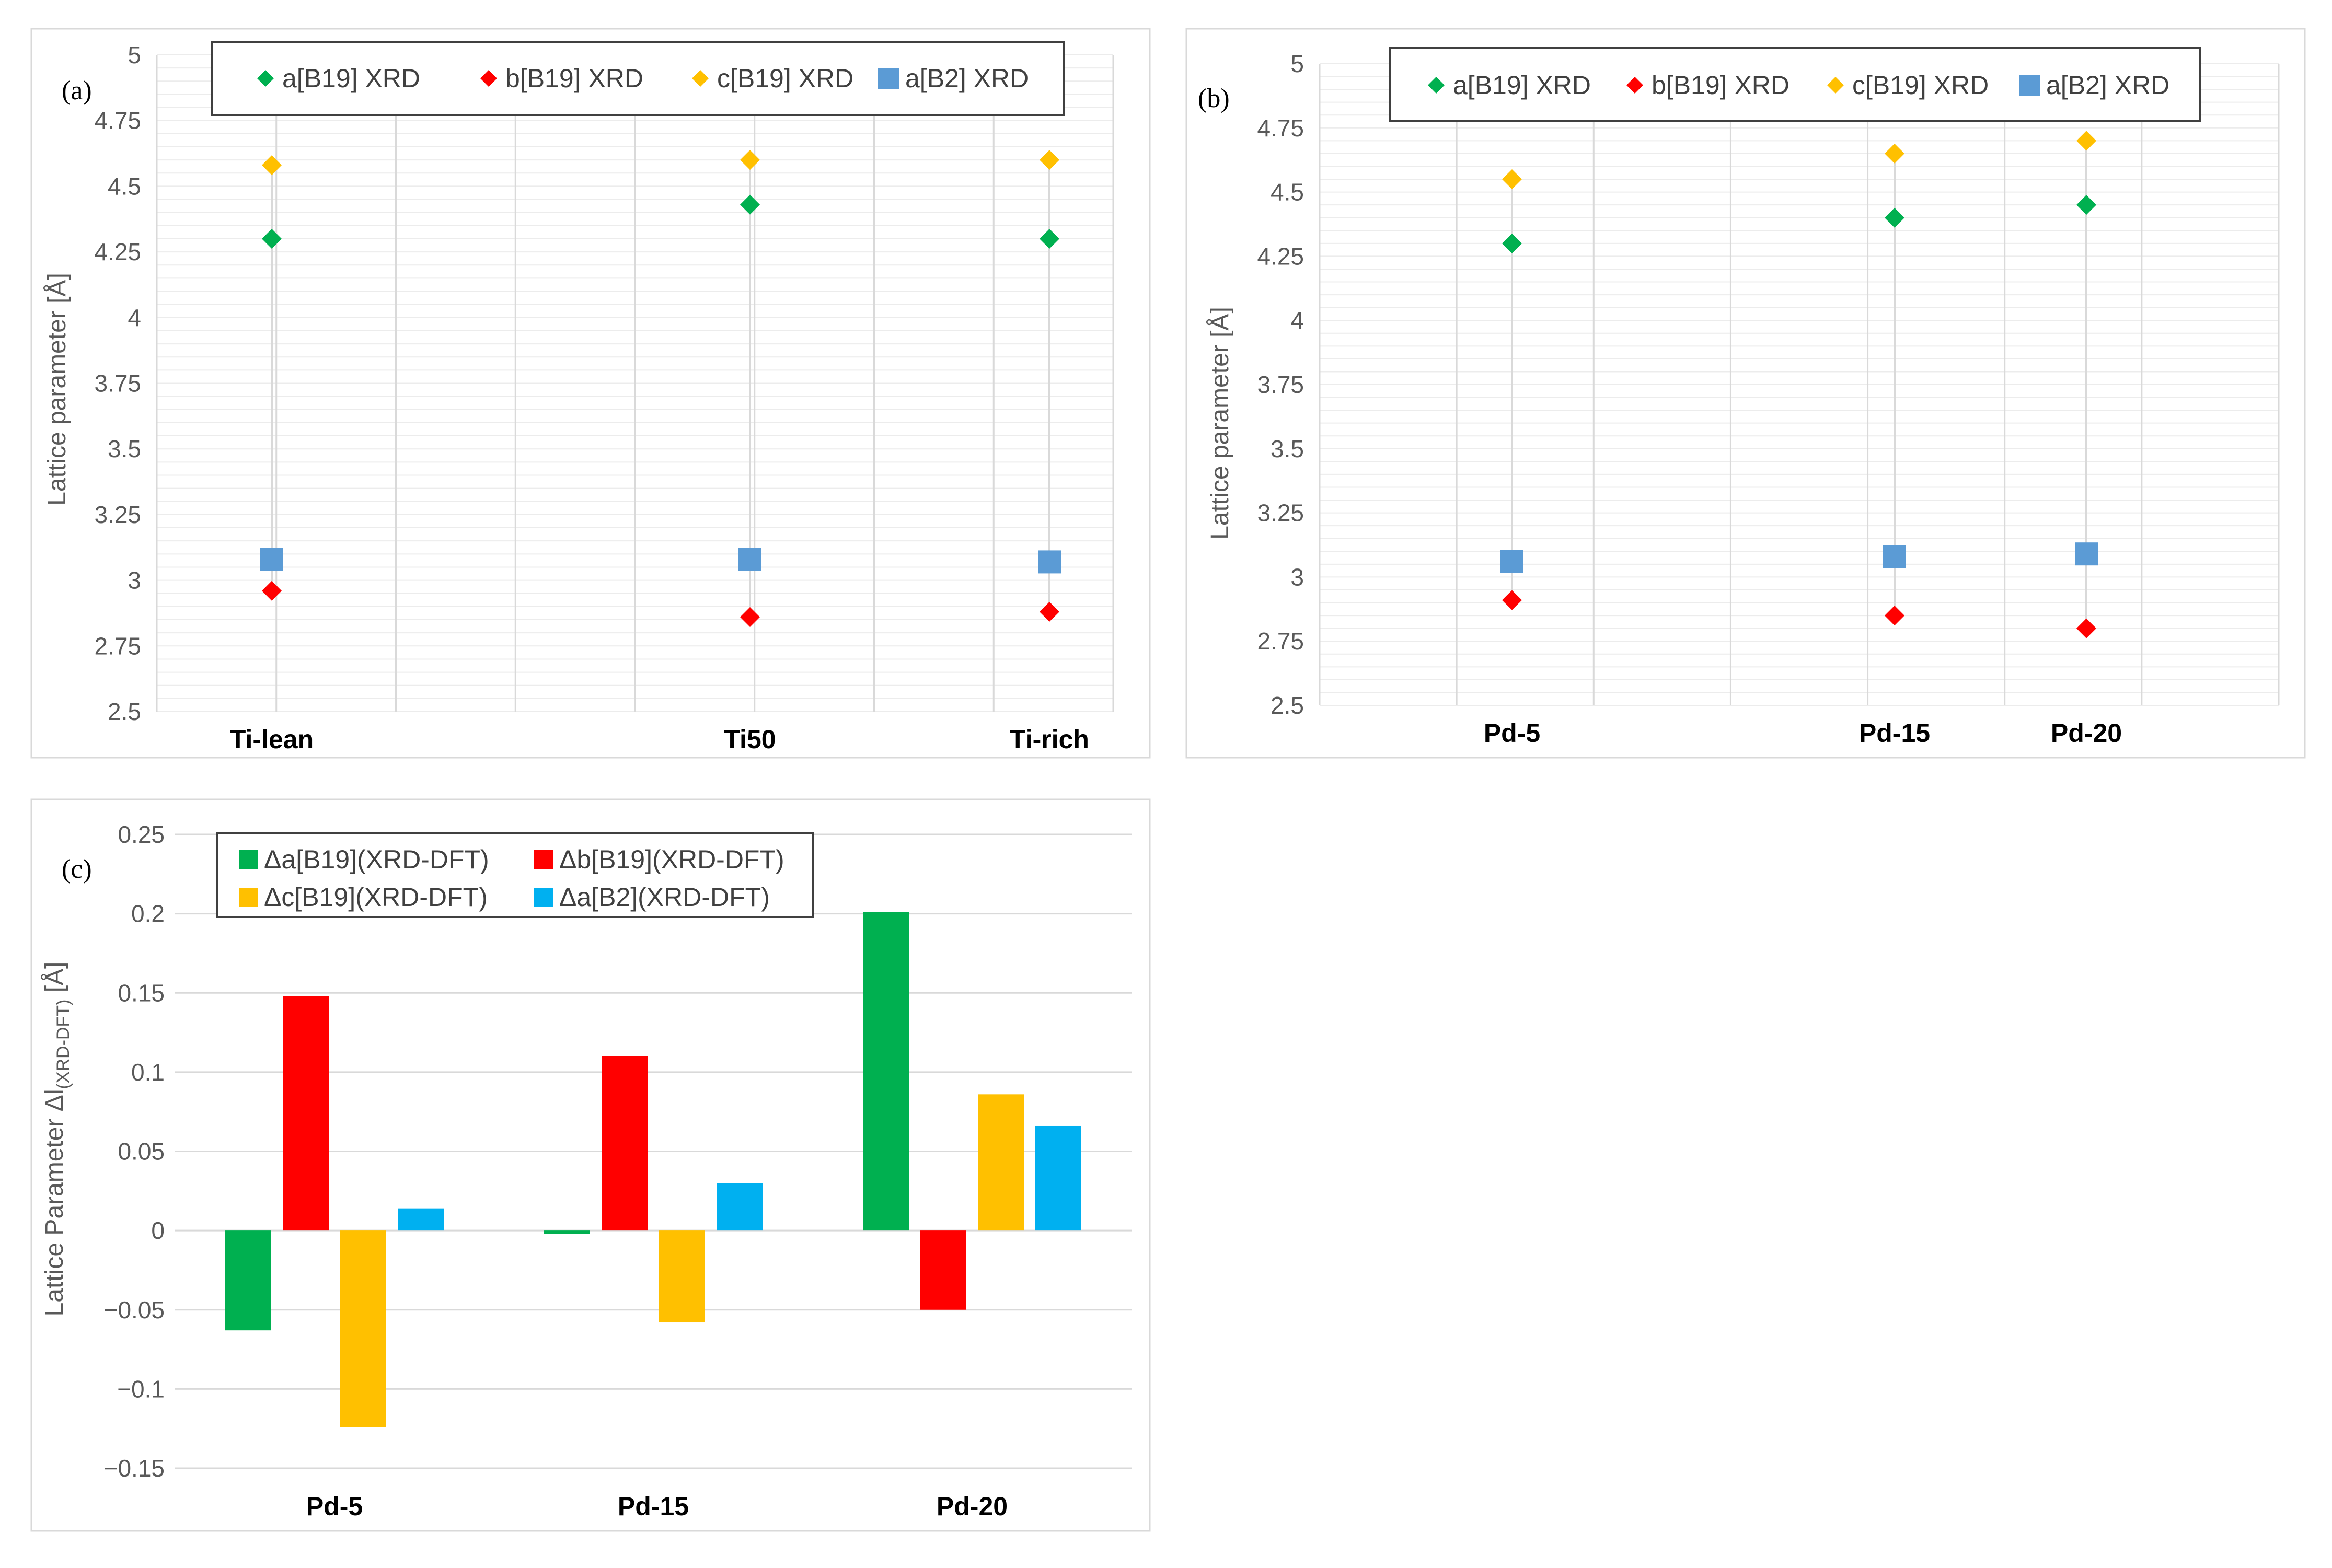  What do you see at coordinates (124, 711) in the screenshot?
I see `y-tick-label: 2.5` at bounding box center [124, 711].